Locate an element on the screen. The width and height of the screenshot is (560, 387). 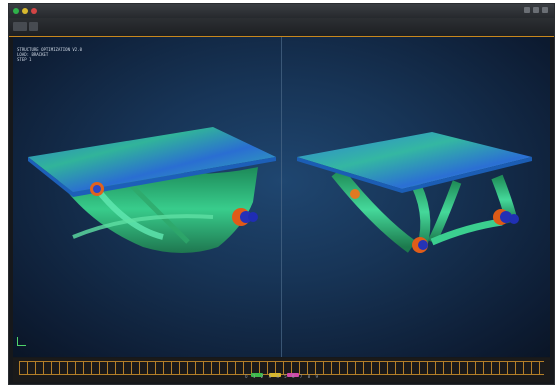
timeline-labels: 0 1 2 3 4 5 6 7 8 9 is located at coordinates (281, 376).